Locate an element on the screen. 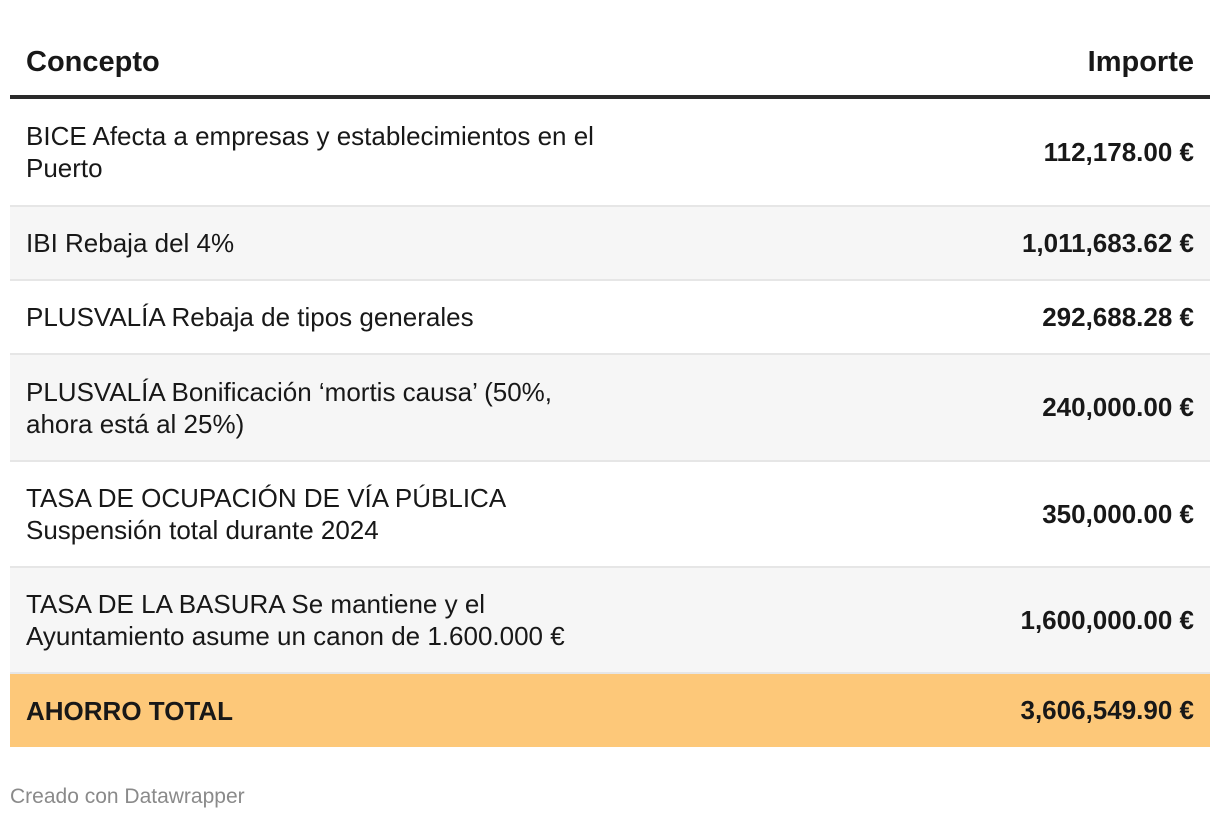  row-concept: IBI Rebaja del 4% is located at coordinates (130, 243).